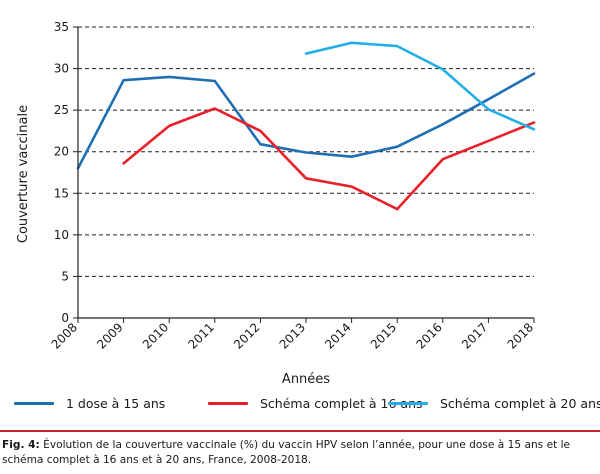 The height and width of the screenshot is (474, 600). I want to click on y-tick-labels: 0 5 10 15 20 25 30 35, so click(61, 172).